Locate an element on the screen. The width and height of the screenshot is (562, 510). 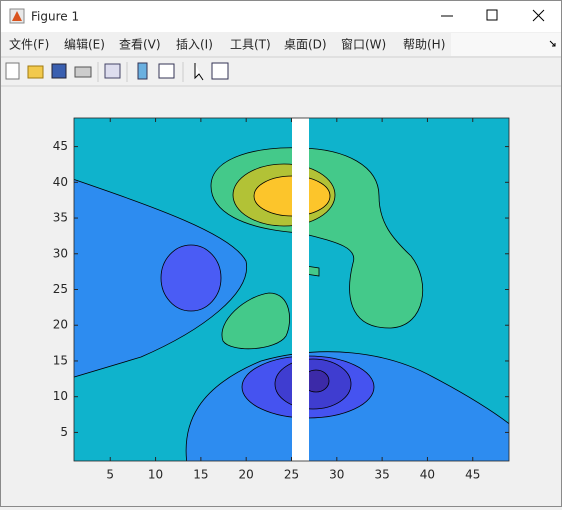
new-icon is located at coordinates (12, 71).